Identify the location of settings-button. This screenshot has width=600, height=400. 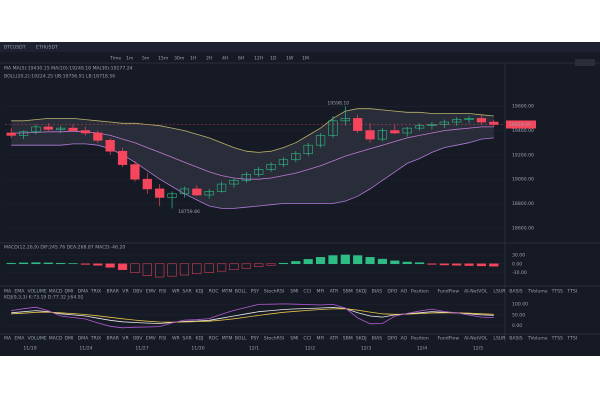
(585, 62).